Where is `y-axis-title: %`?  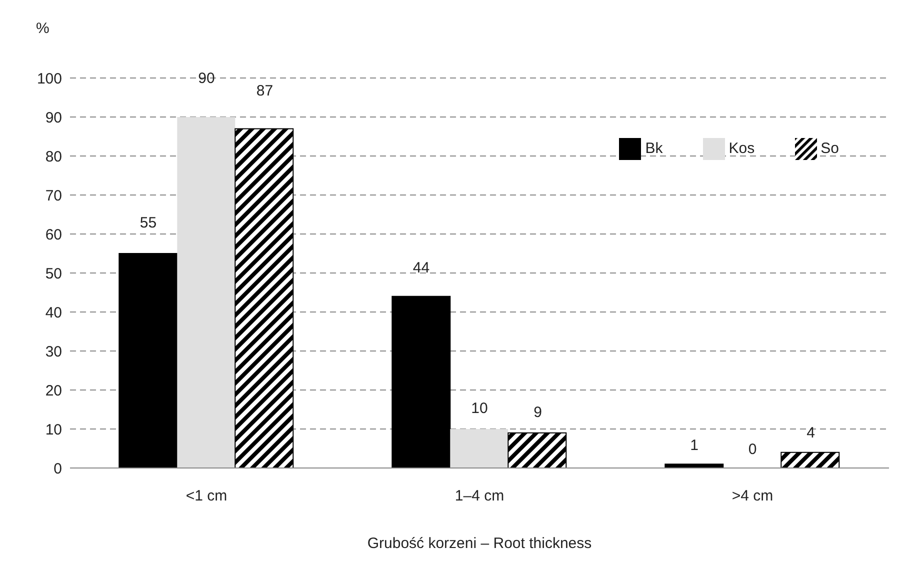 y-axis-title: % is located at coordinates (43, 28).